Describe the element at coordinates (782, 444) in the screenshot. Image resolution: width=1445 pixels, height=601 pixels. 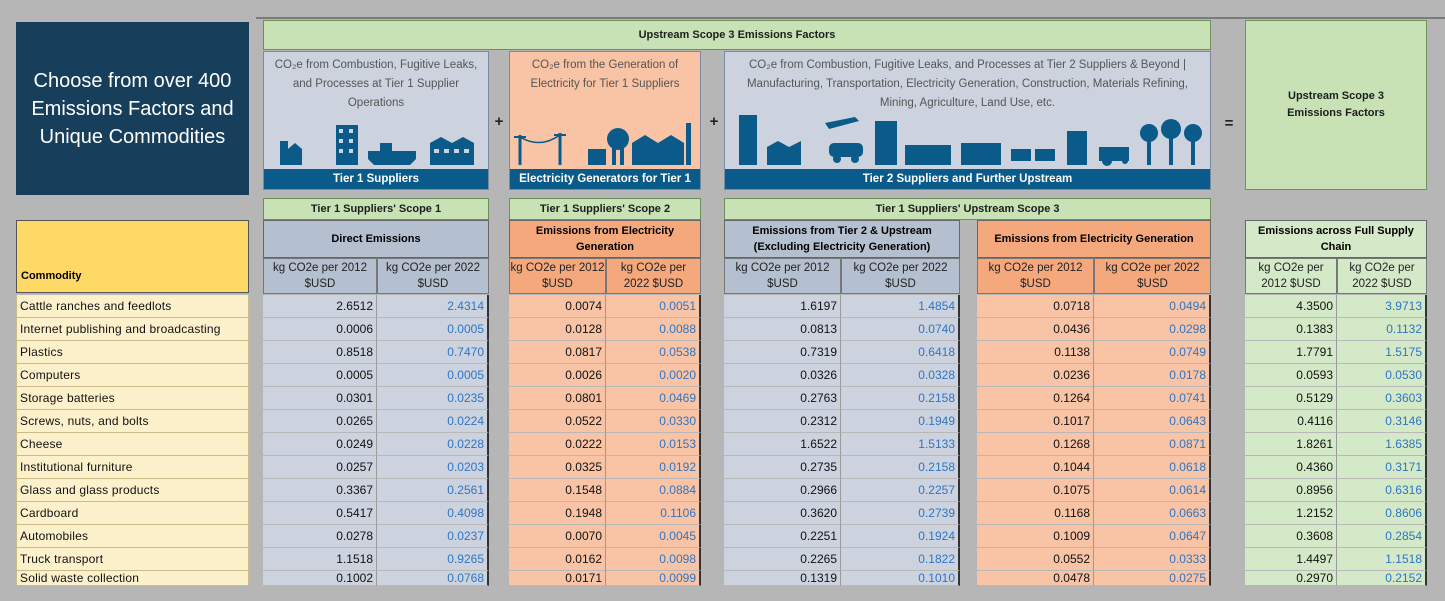
I see `table-cell: 1.6522` at that location.